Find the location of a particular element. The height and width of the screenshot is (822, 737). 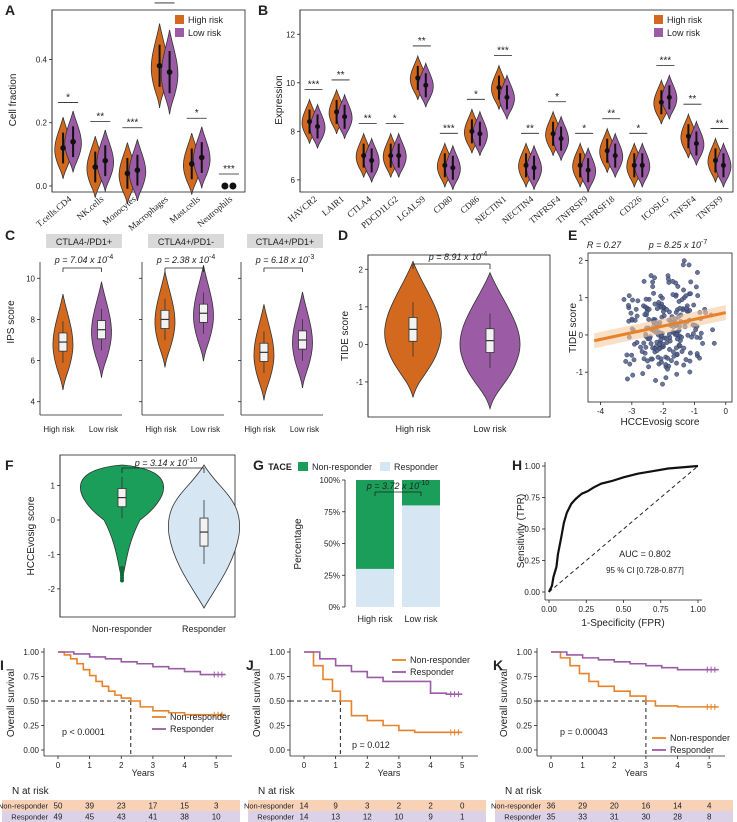

fit-line is located at coordinates (660, 327).